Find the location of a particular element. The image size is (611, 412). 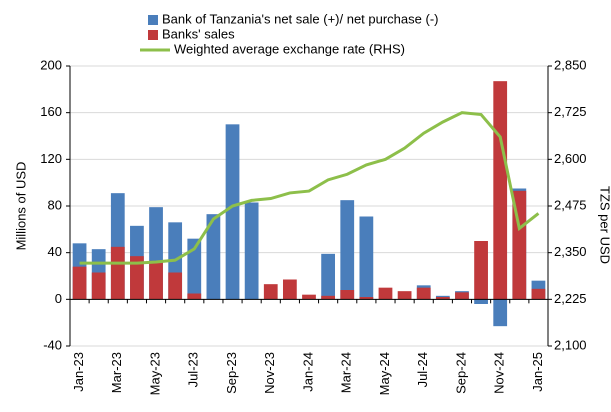

y2-tick-label: 2,225 is located at coordinates (570, 298).